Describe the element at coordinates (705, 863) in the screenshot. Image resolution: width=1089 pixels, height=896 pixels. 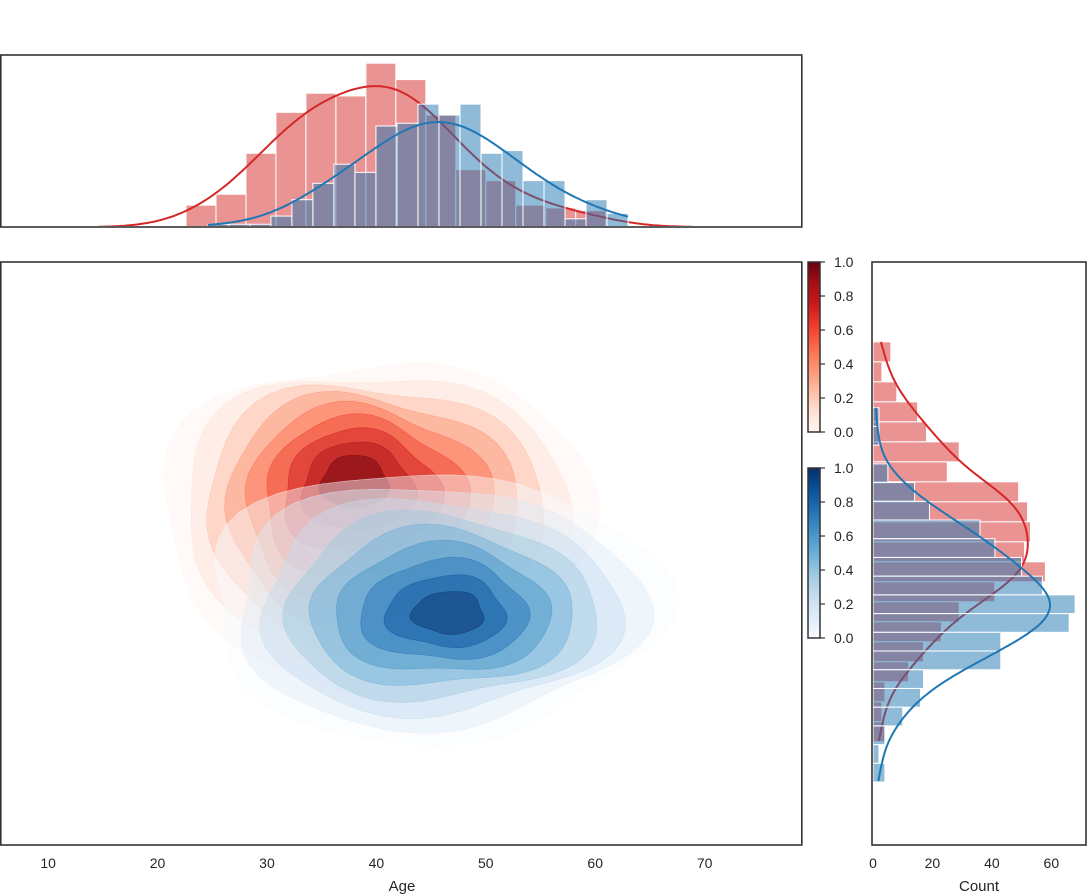
I see `x-tick-label: 70` at that location.